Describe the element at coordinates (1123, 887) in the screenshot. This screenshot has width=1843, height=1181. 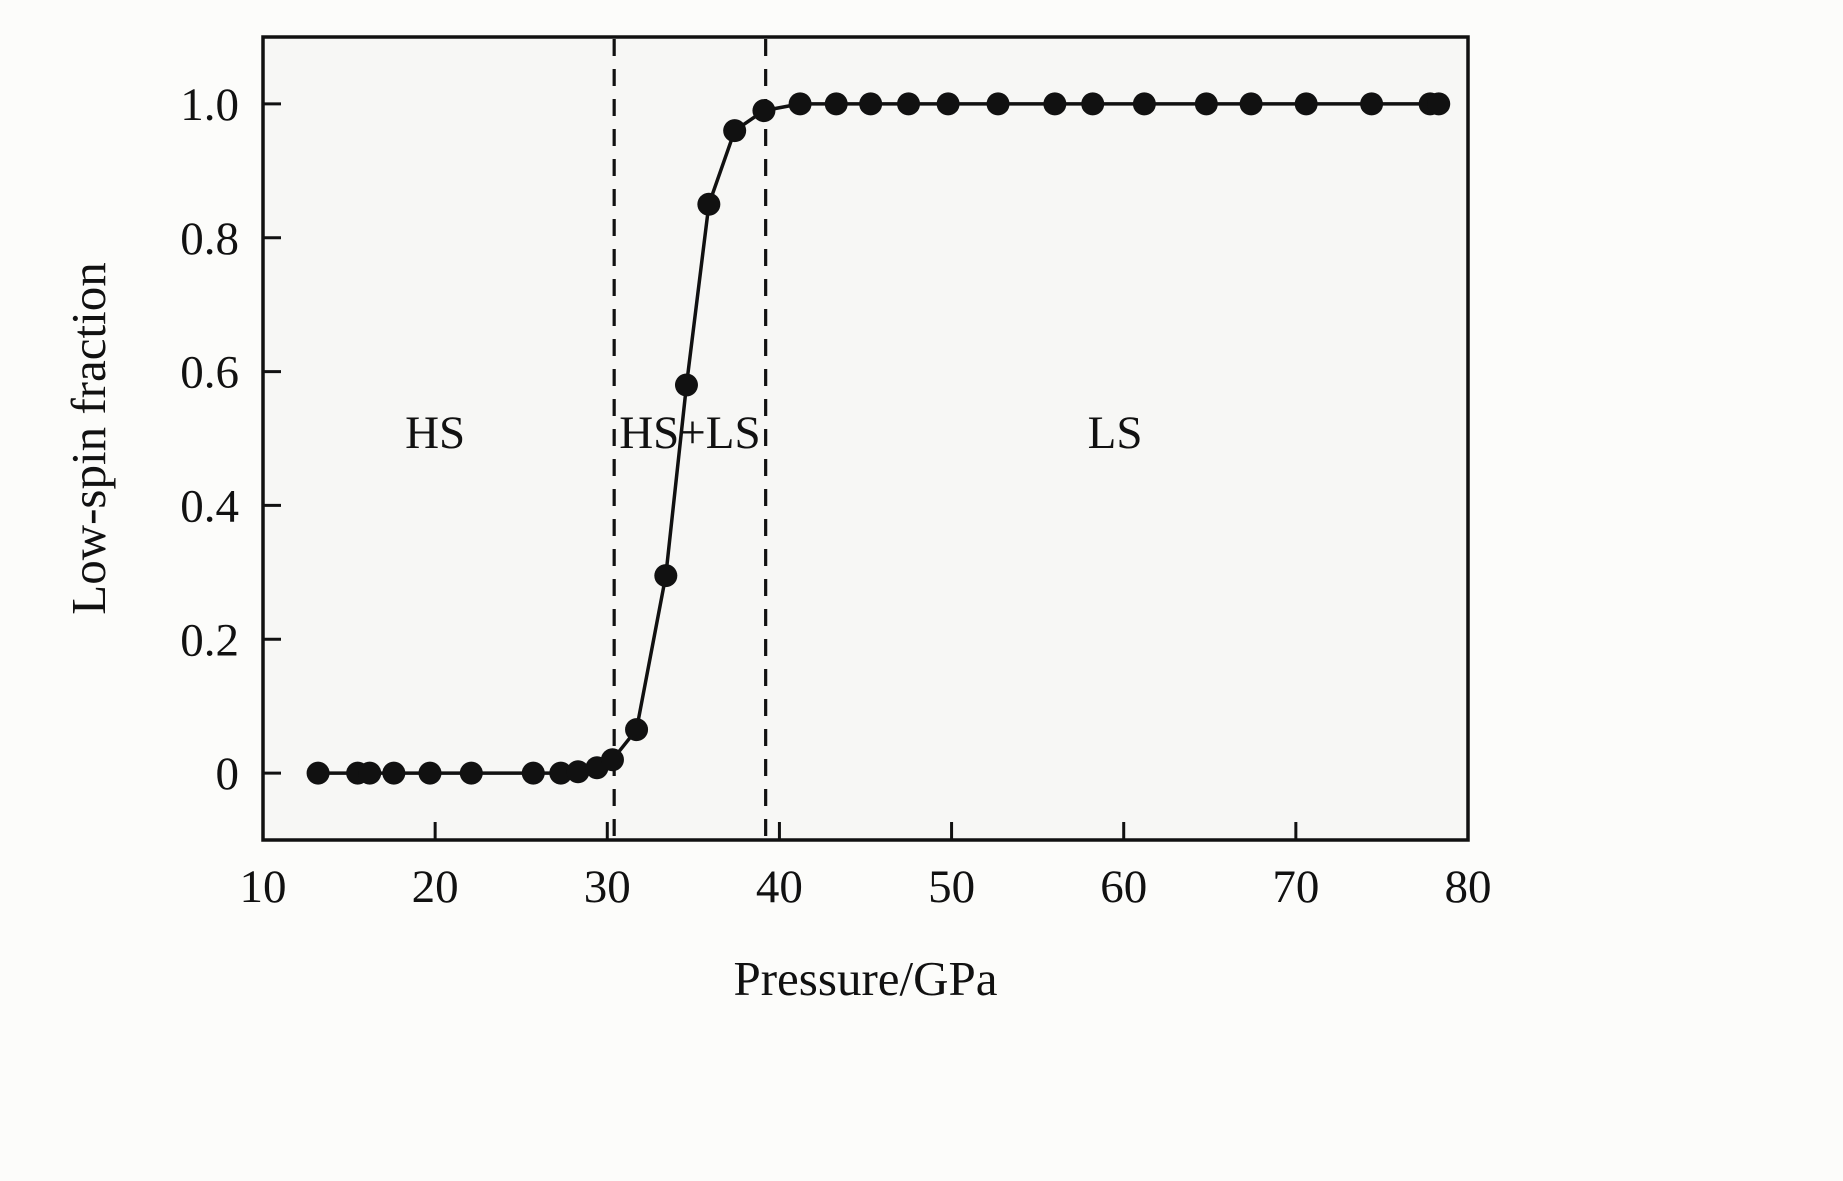
I see `x-tick-label: 60` at that location.